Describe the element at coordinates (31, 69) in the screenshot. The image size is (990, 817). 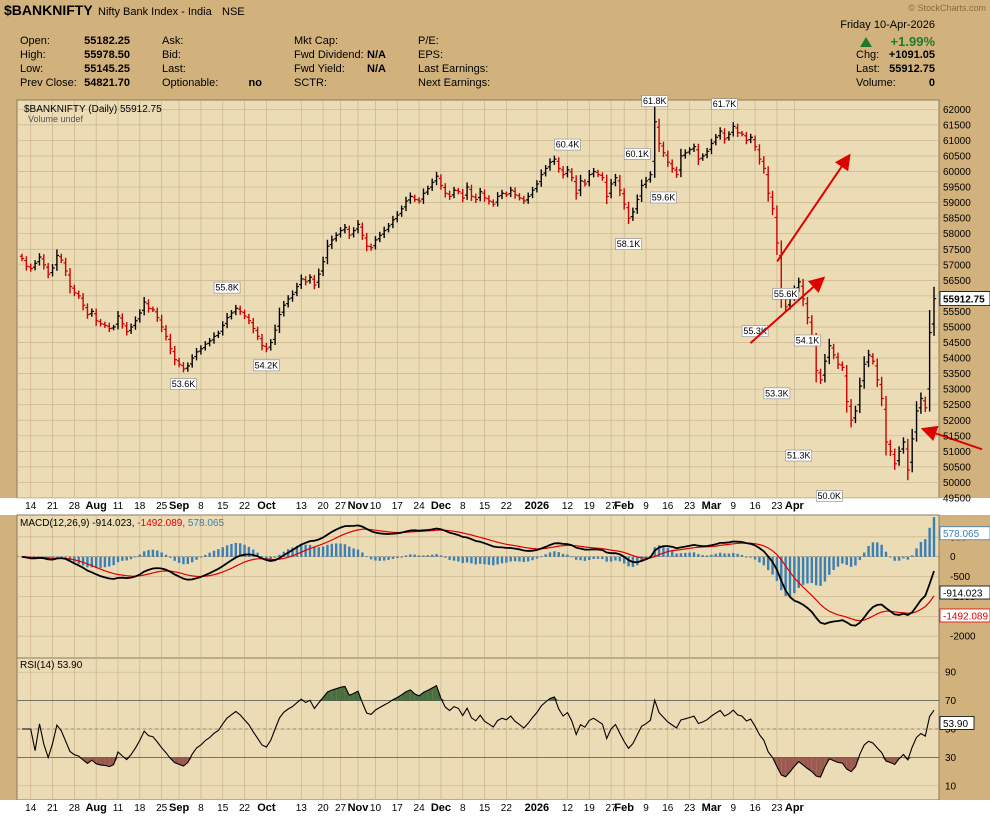
I see `field-label: Low:` at that location.